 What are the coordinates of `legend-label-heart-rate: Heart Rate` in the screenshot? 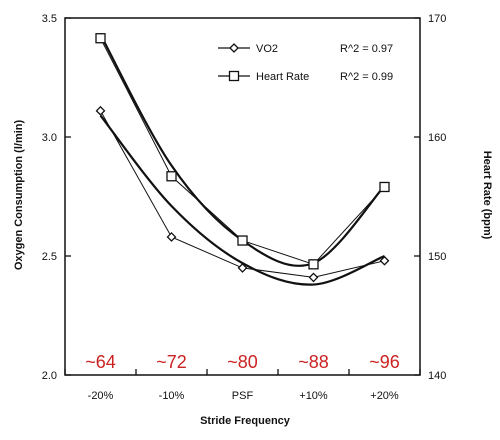 It's located at (282, 77).